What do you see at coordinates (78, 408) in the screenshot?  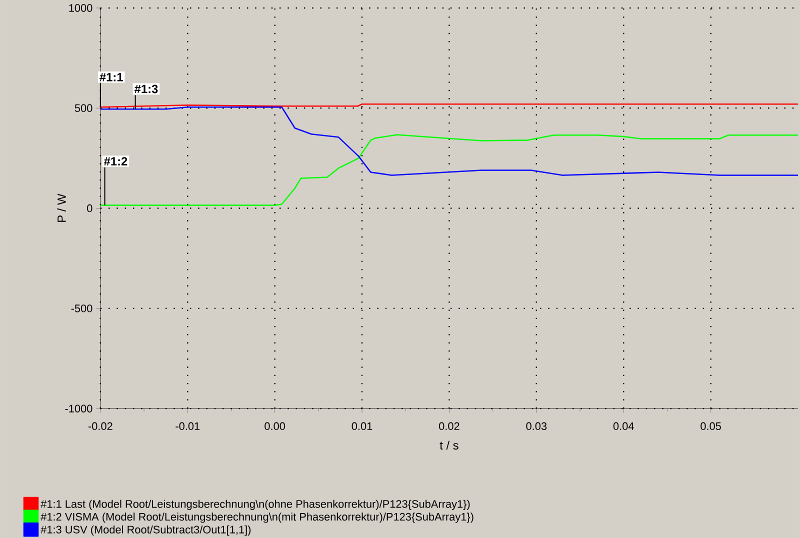 I see `y-tick-label: -1000` at bounding box center [78, 408].